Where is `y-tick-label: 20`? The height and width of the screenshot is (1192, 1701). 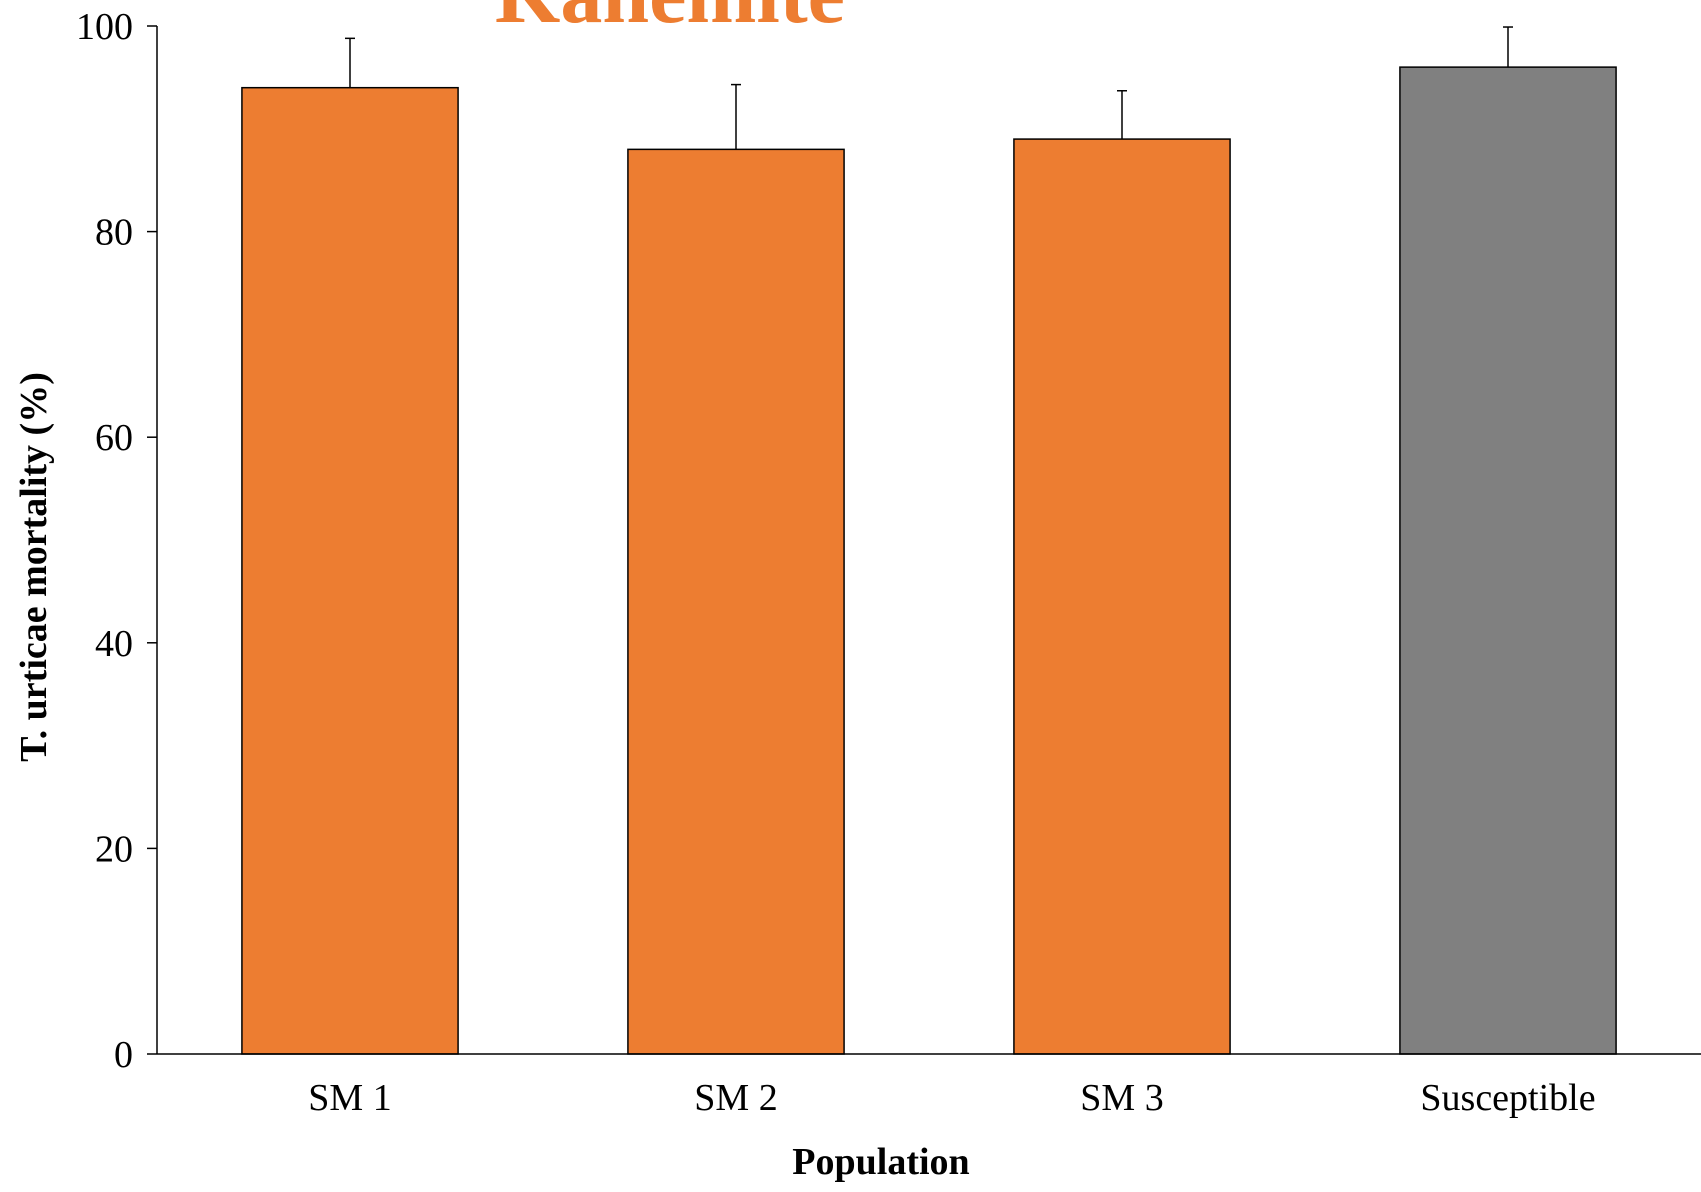
y-tick-label: 20 is located at coordinates (114, 849).